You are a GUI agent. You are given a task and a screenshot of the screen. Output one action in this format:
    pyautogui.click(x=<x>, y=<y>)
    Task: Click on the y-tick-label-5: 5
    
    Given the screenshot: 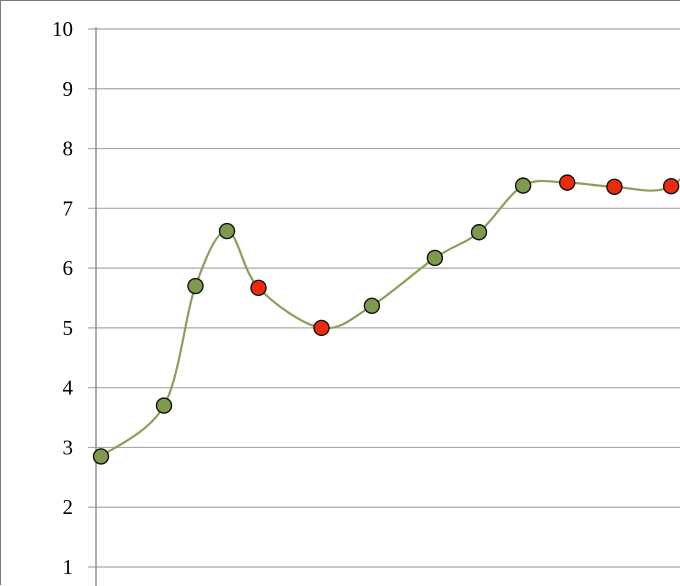 What is the action you would take?
    pyautogui.click(x=68, y=328)
    